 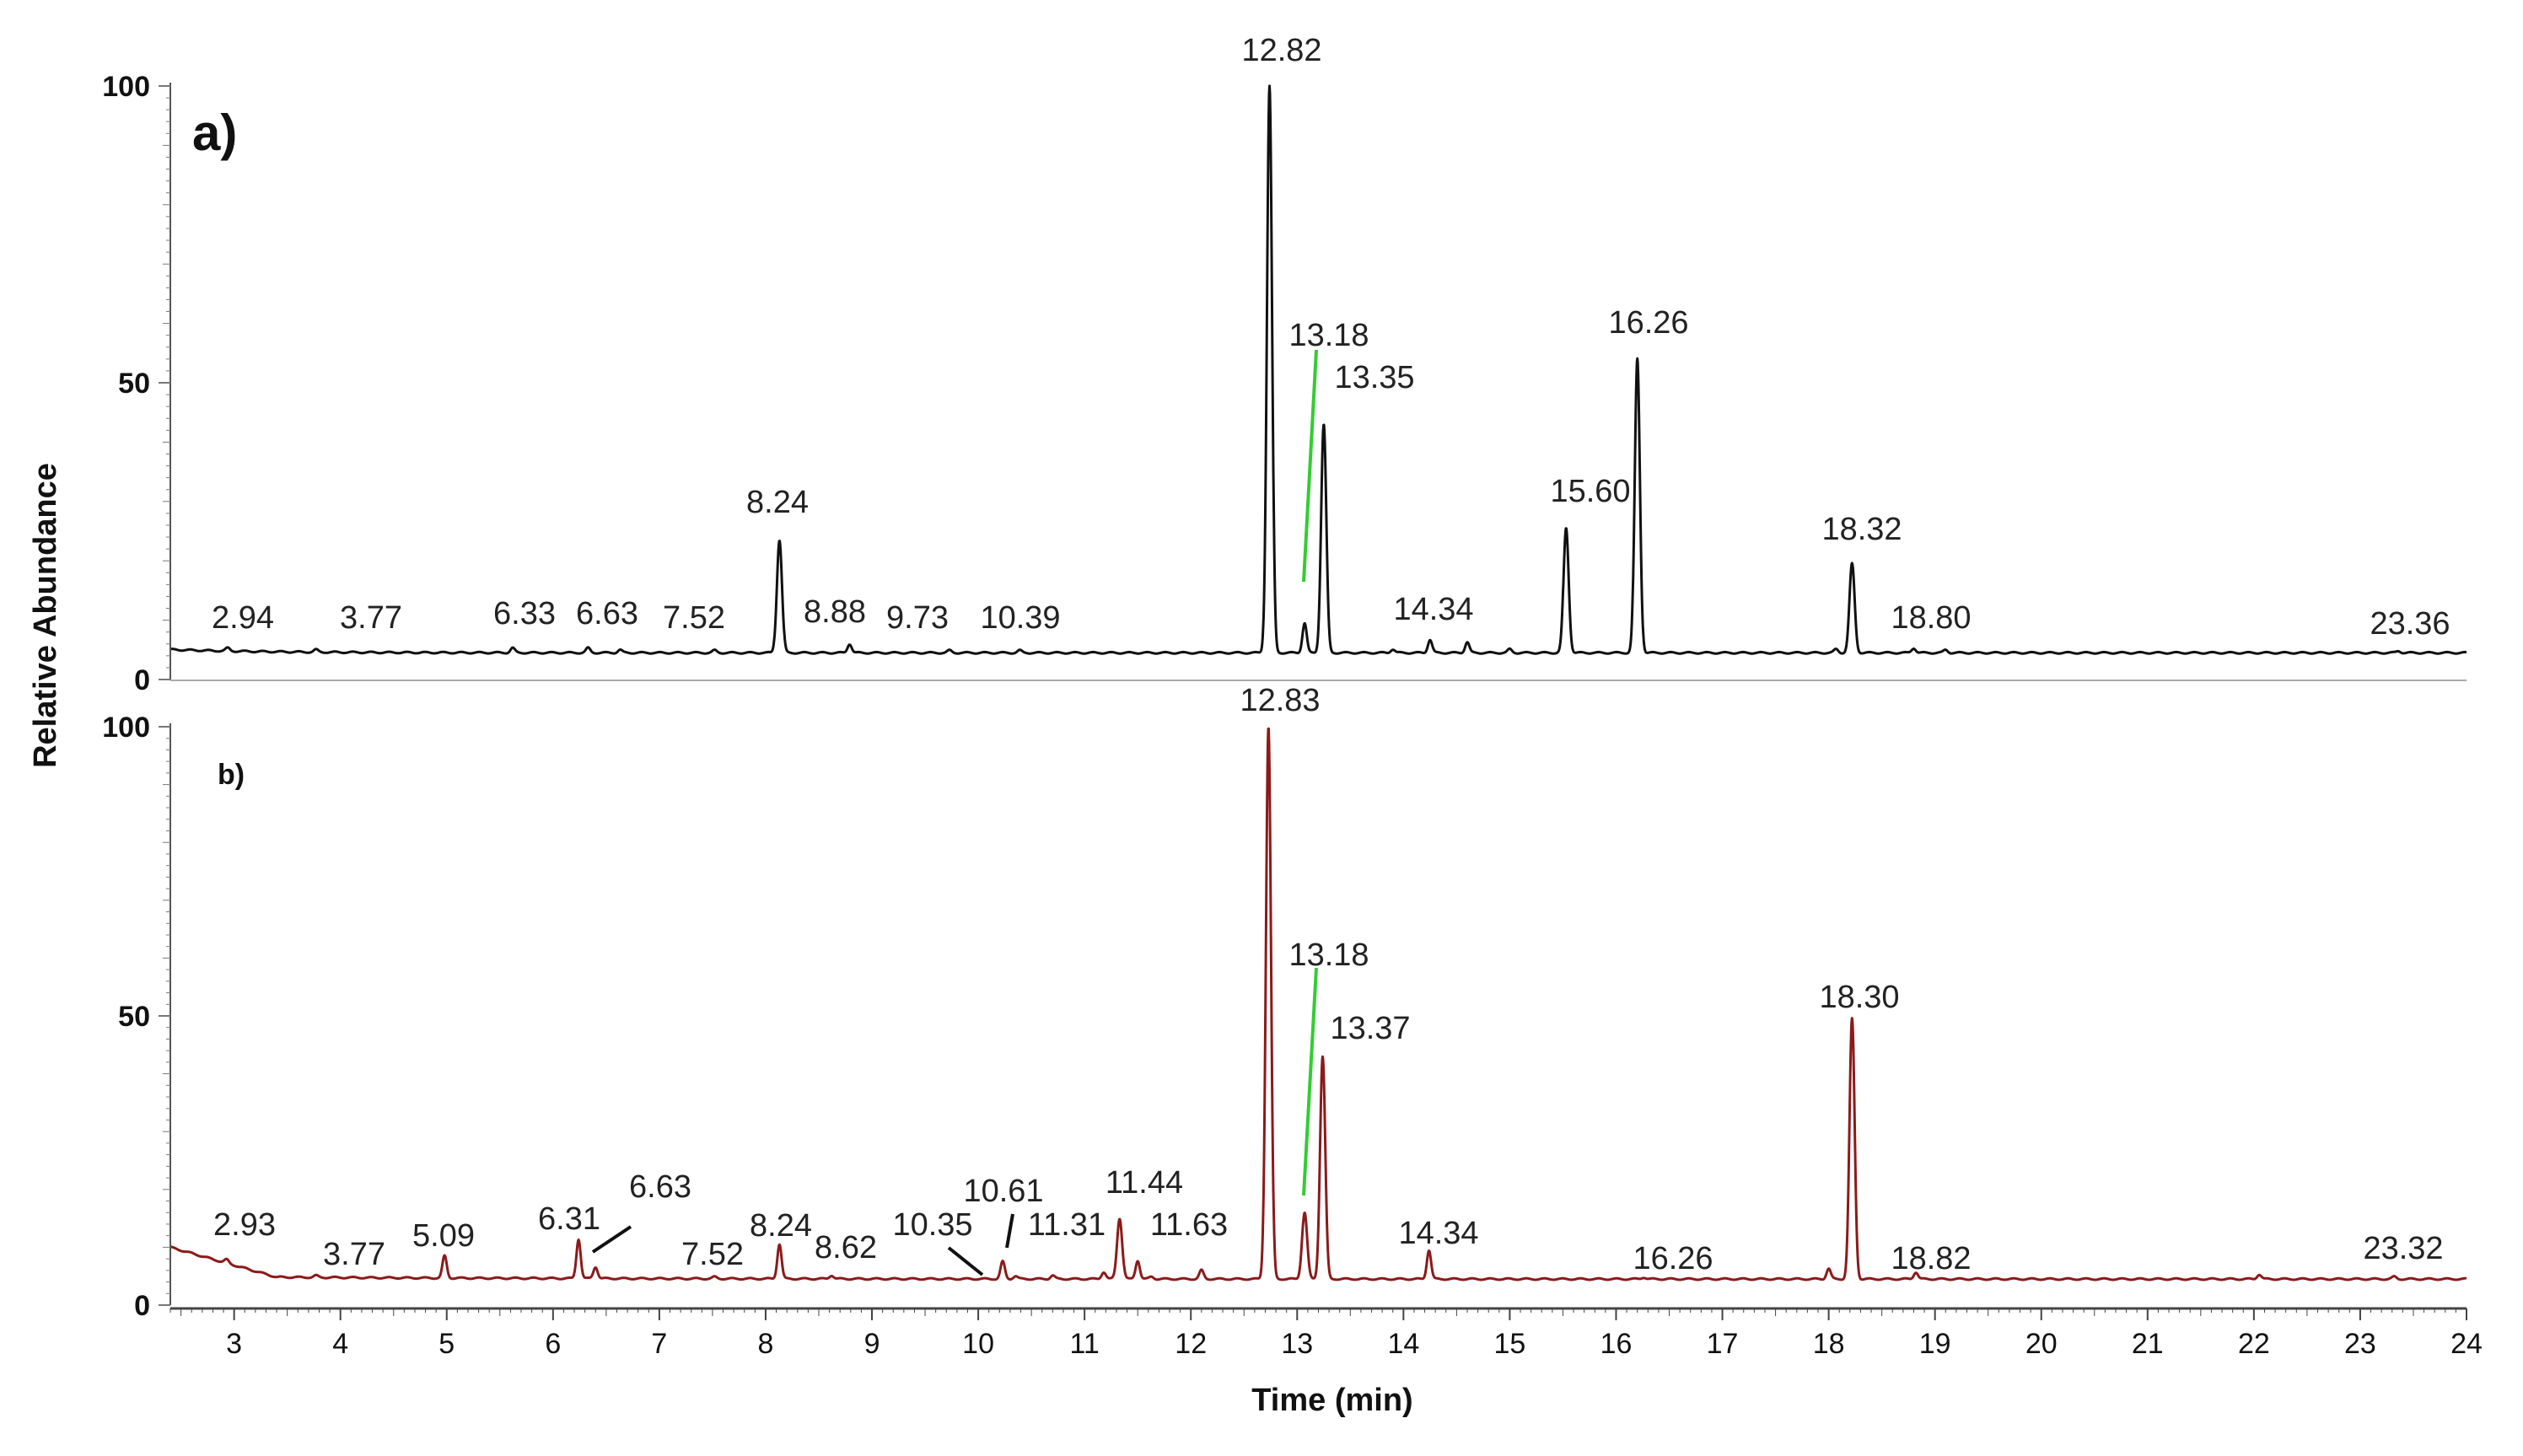 What do you see at coordinates (1066, 1225) in the screenshot?
I see `peak-label: 11.31` at bounding box center [1066, 1225].